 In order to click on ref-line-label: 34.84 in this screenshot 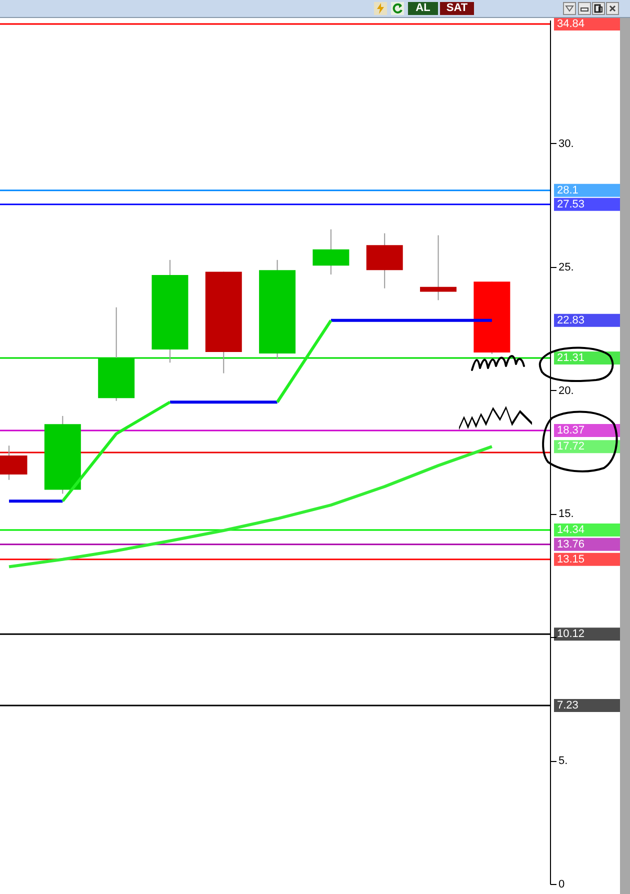, I will do `click(571, 24)`.